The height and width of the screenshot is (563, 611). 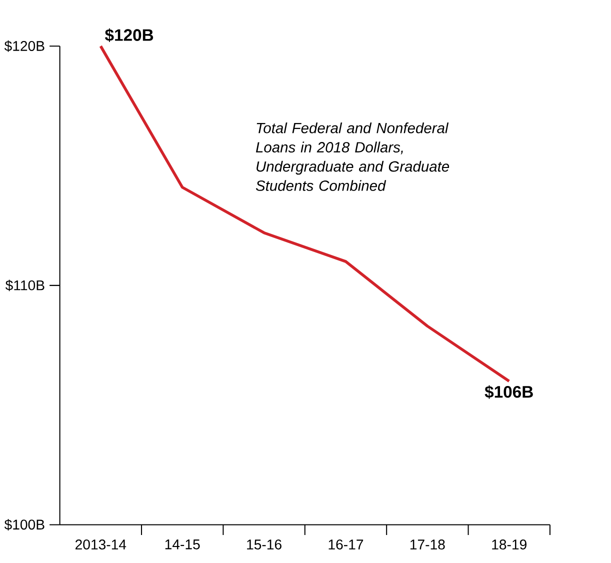 I want to click on x-tick-label: 16-17, so click(x=346, y=544).